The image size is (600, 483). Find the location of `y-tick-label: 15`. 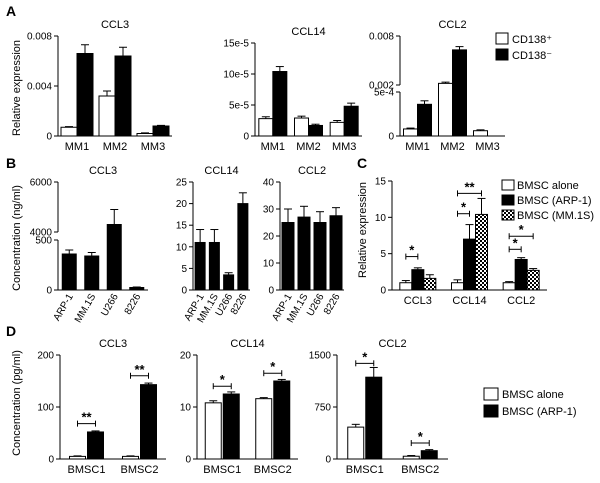

y-tick-label: 15 is located at coordinates (381, 182).